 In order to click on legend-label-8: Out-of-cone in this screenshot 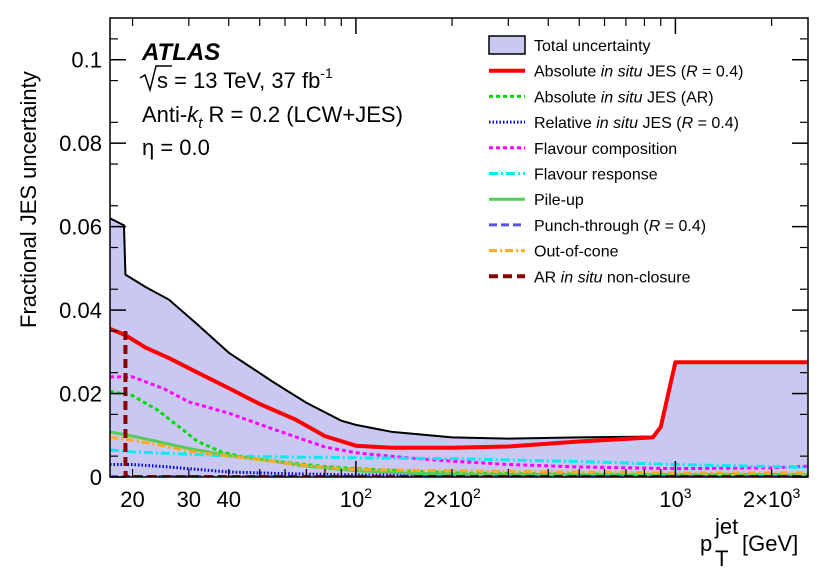, I will do `click(576, 252)`.